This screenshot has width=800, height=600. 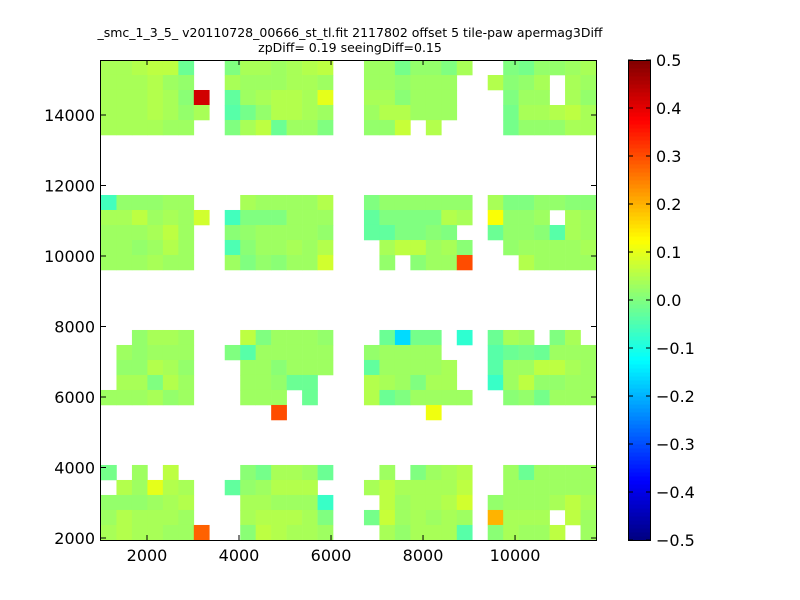 What do you see at coordinates (675, 492) in the screenshot?
I see `colorbar-tick-label: −0.4` at bounding box center [675, 492].